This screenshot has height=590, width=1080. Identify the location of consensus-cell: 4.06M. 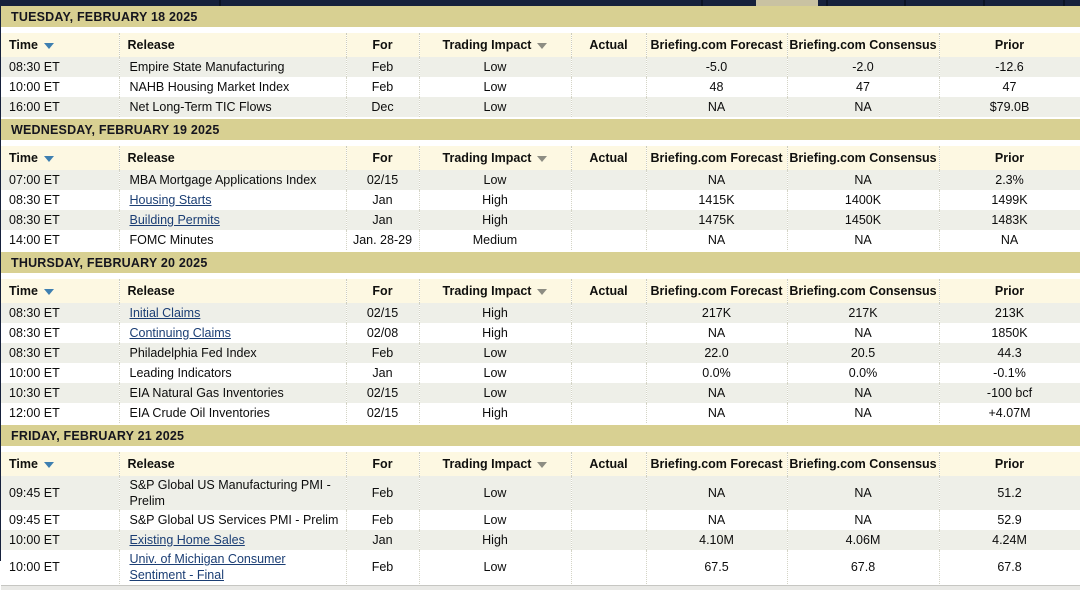
(863, 540).